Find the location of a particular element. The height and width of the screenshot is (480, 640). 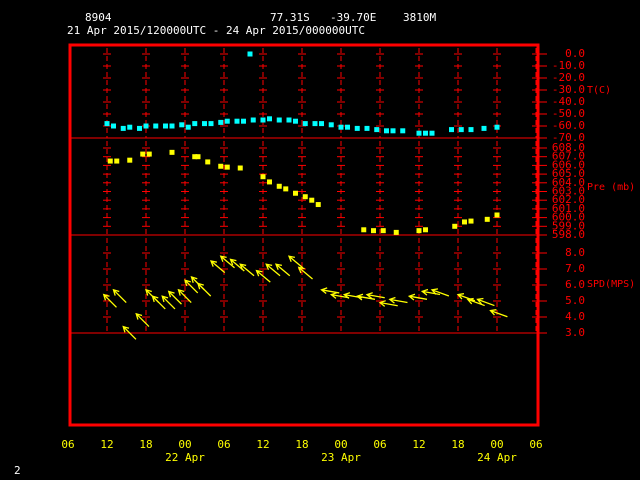

y-tick-label: 607.0 is located at coordinates (568, 156).